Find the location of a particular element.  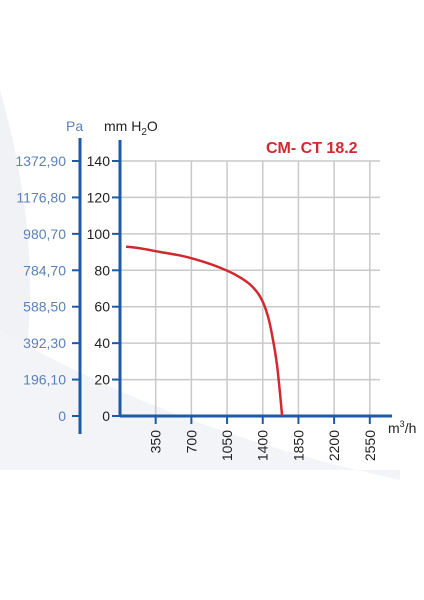

x-tick-label-1: 700 is located at coordinates (191, 442).